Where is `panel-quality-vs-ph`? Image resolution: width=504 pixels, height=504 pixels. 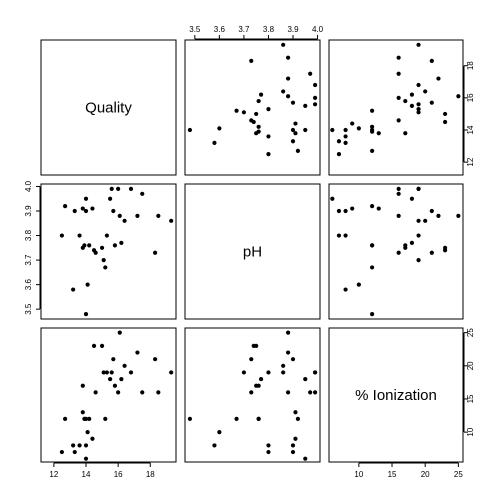 panel-quality-vs-ph is located at coordinates (252, 107).